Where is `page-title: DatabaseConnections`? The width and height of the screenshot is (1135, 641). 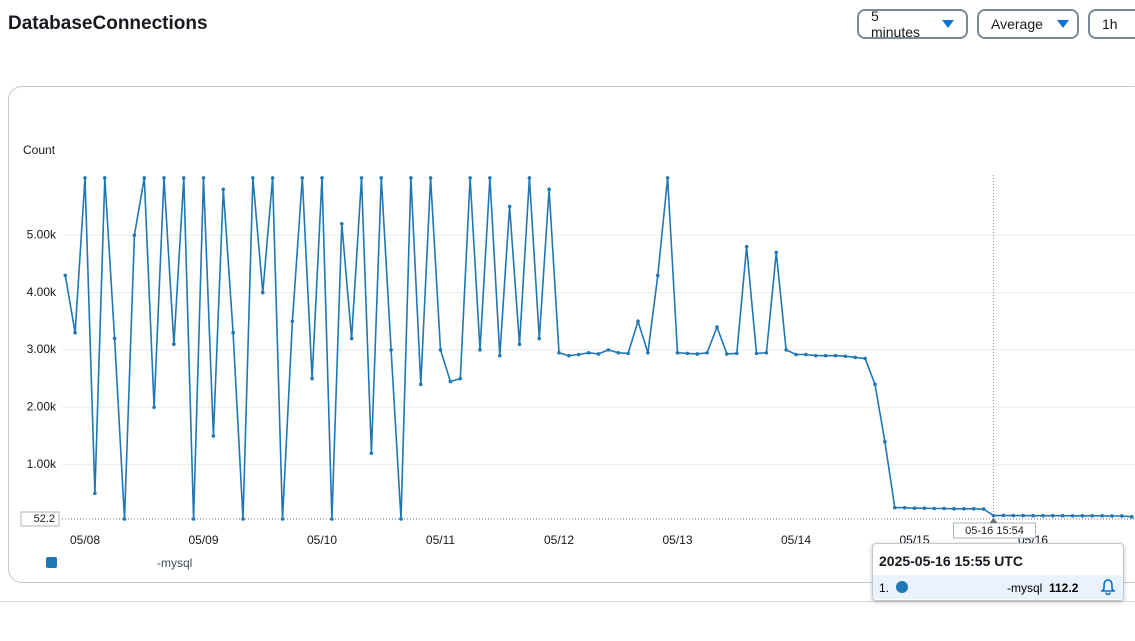
page-title: DatabaseConnections is located at coordinates (108, 23).